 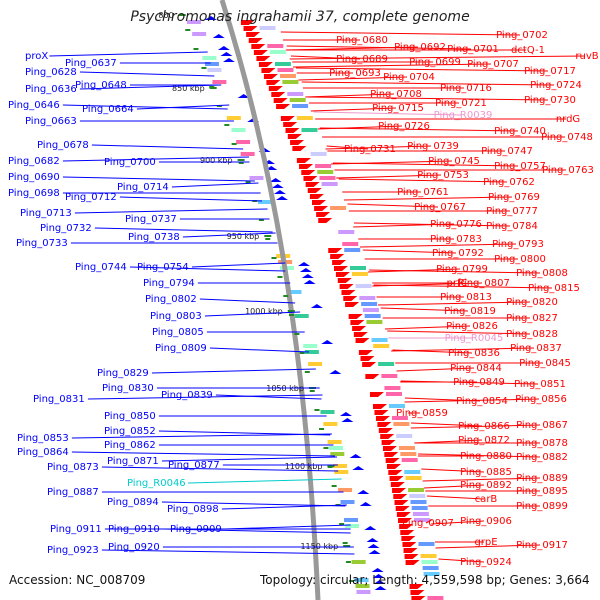 What do you see at coordinates (520, 259) in the screenshot?
I see `gene-label-ping-0800: Ping_0800` at bounding box center [520, 259].